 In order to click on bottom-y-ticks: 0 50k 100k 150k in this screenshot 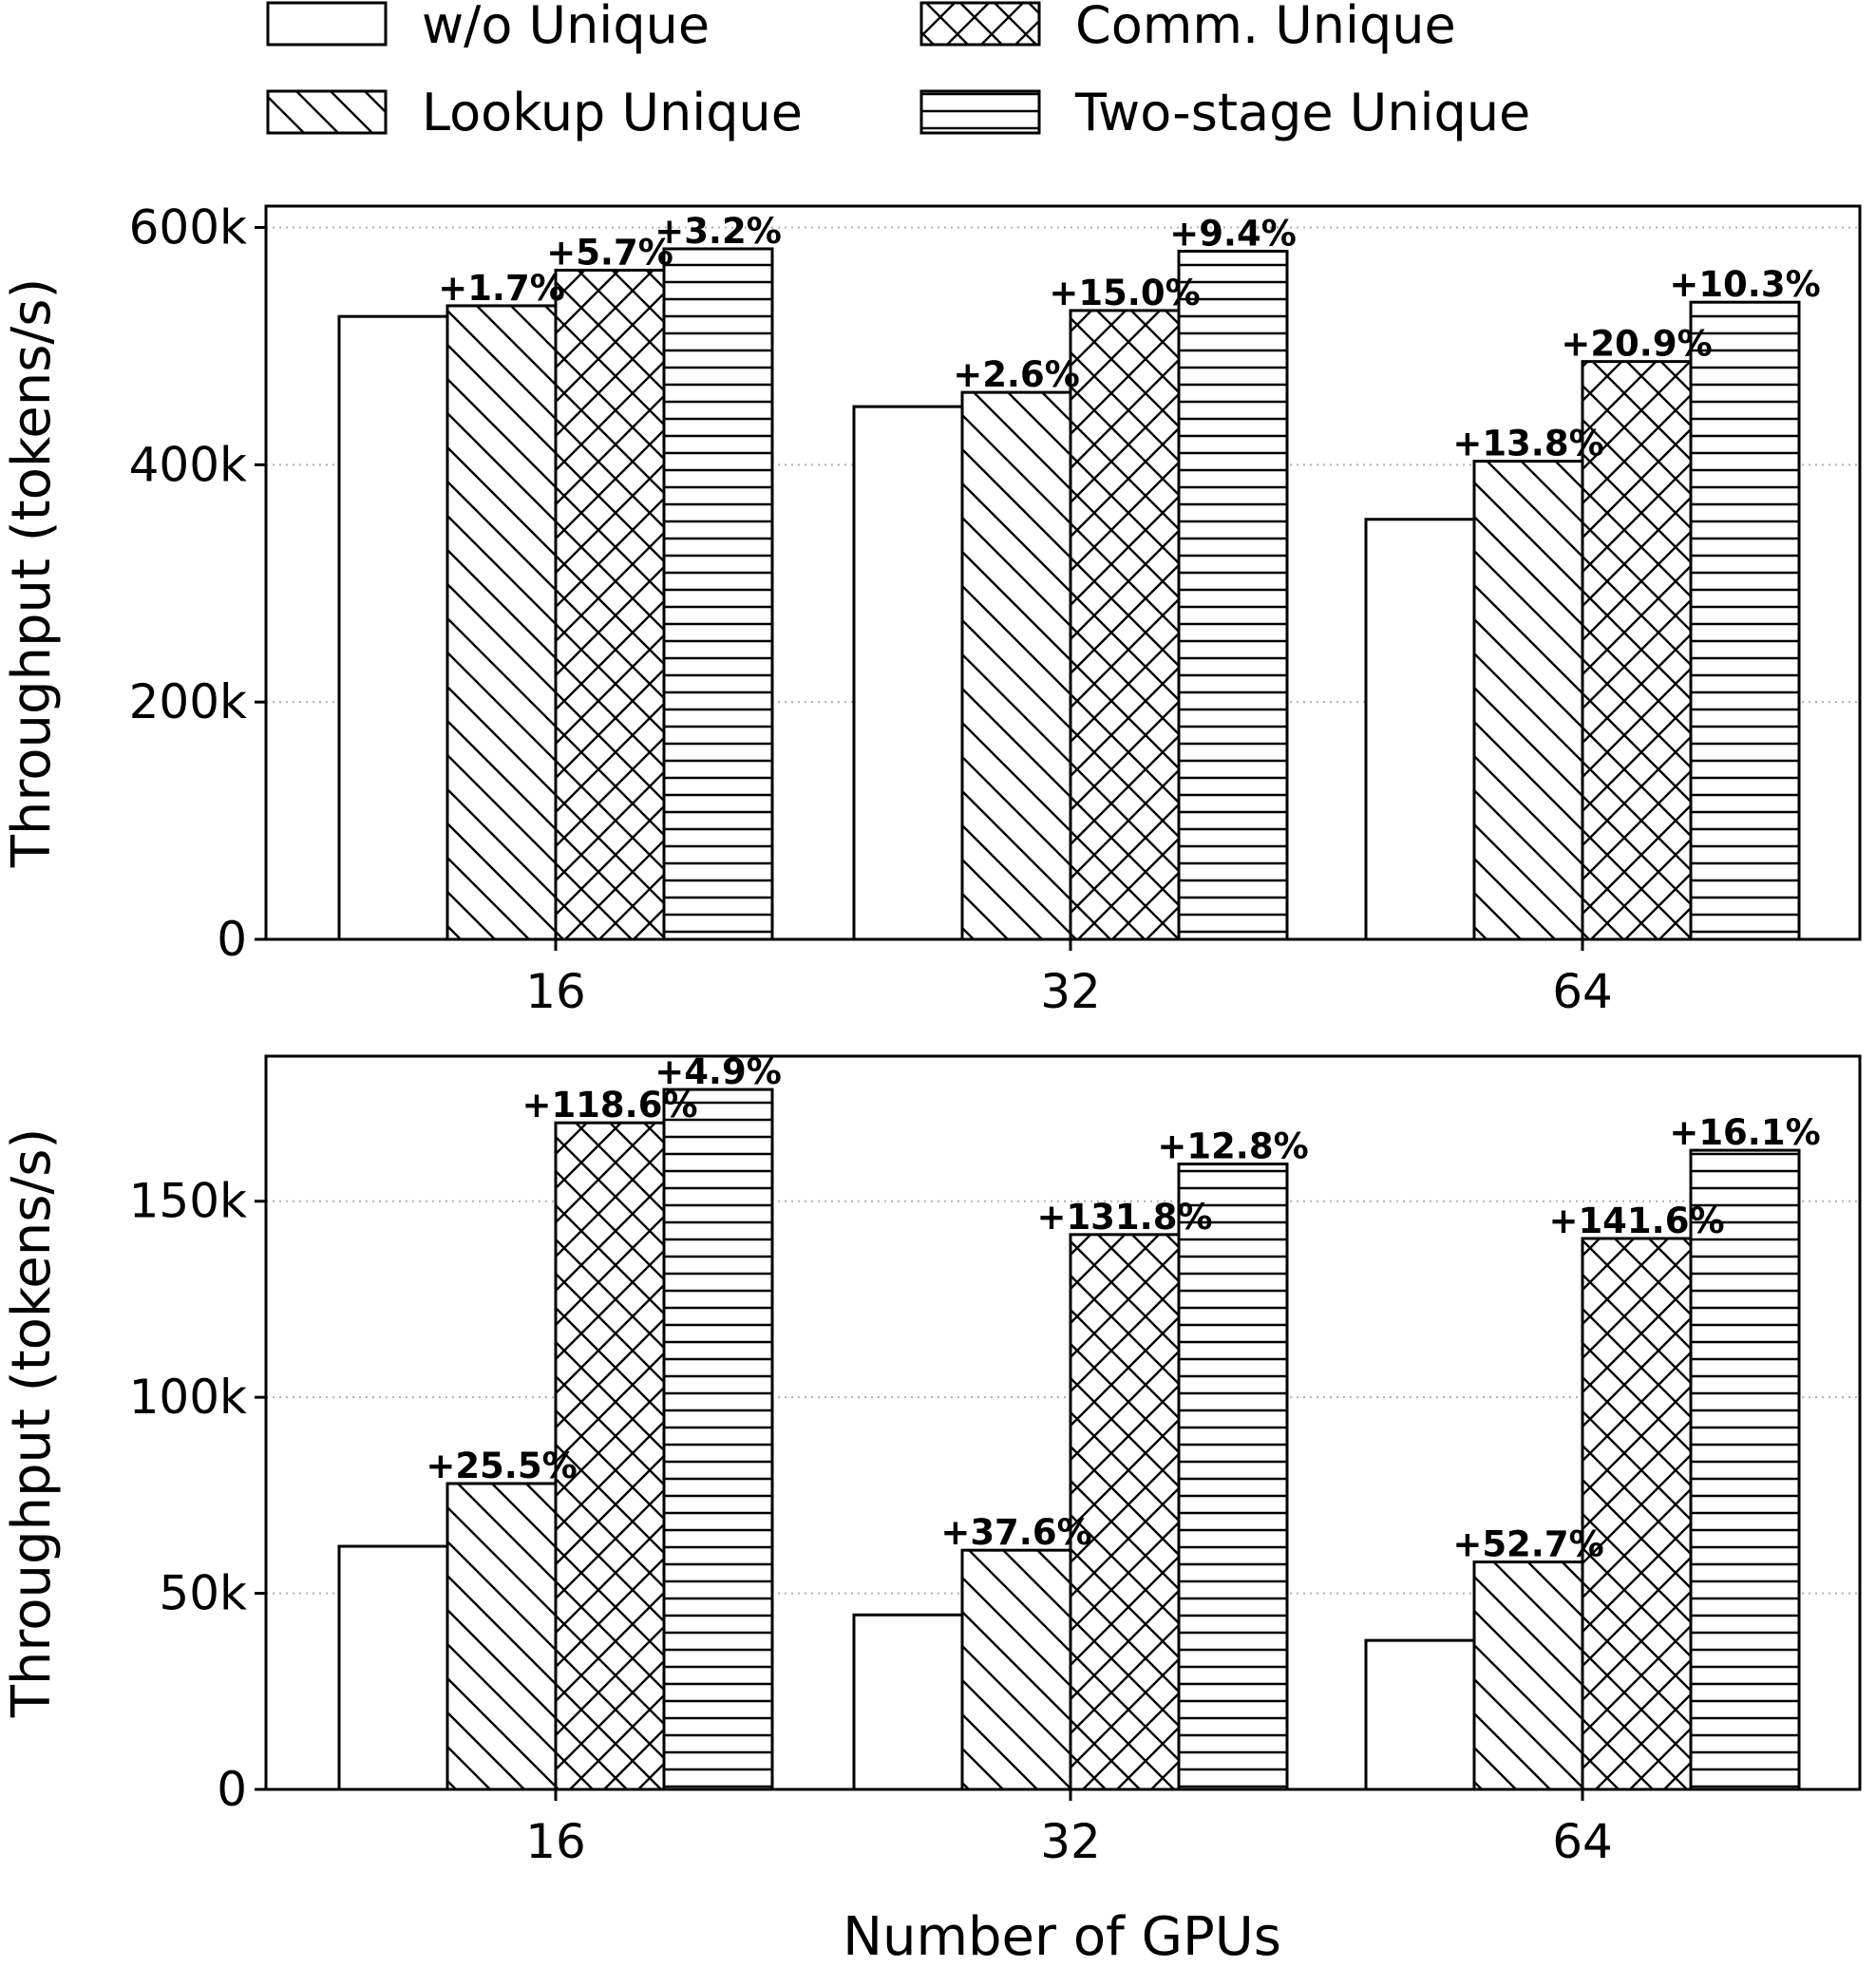, I will do `click(198, 1495)`.